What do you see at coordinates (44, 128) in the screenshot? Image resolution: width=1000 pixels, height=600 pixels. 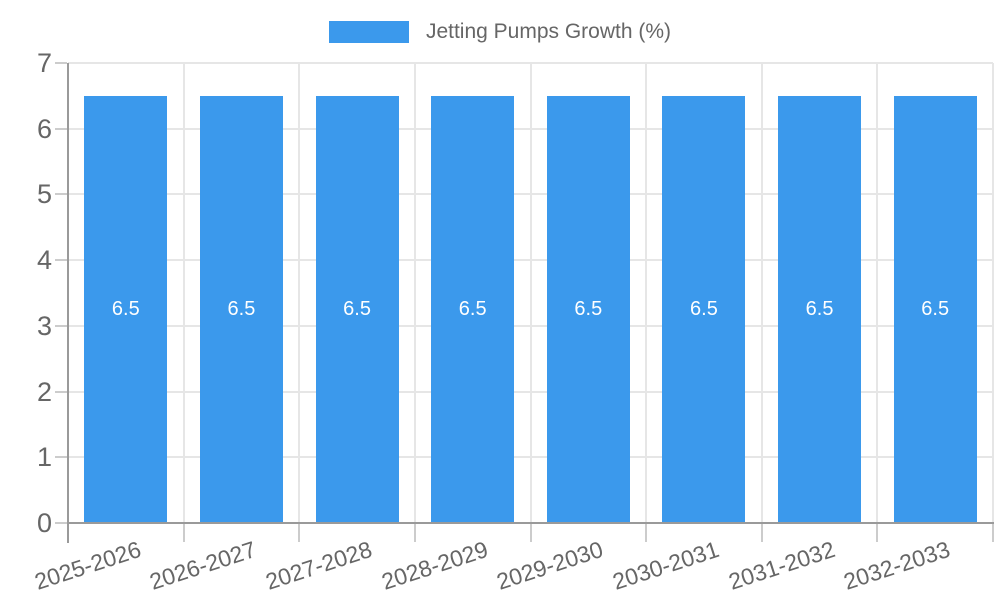 I see `y-axis-tick-label: 6` at bounding box center [44, 128].